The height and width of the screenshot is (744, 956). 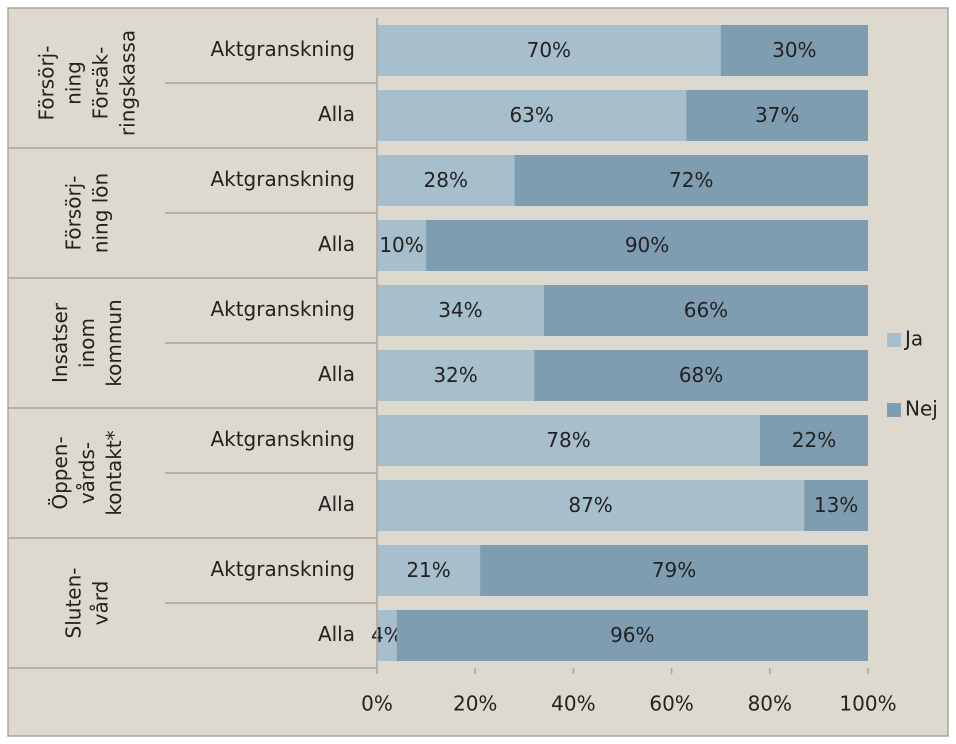 I want to click on group-label: Insatser inom kommun, so click(x=87, y=342).